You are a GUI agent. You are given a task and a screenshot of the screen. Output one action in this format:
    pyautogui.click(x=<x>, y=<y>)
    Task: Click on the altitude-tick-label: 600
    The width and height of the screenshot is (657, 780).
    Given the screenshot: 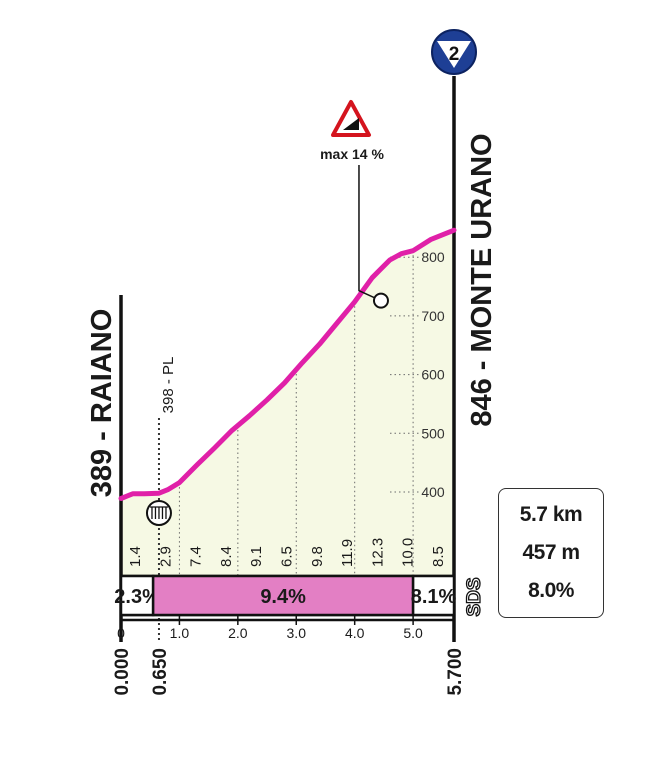 What is the action you would take?
    pyautogui.click(x=433, y=375)
    